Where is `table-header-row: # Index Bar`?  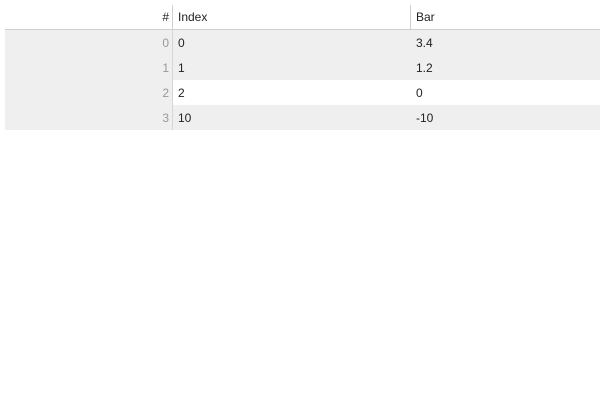 table-header-row: # Index Bar is located at coordinates (302, 17).